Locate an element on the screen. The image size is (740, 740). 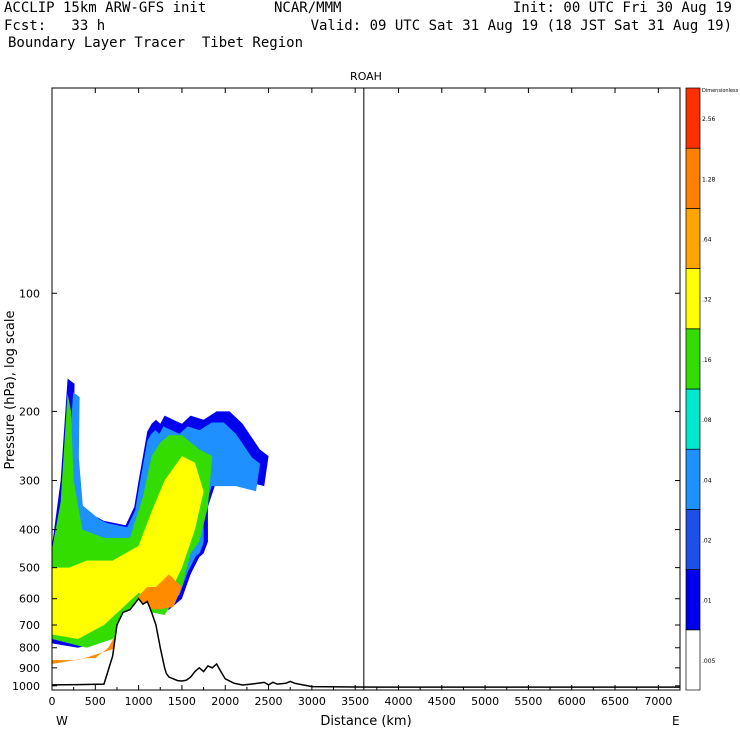
header-line1-left: ACCLIP 15km ARW-GFS init is located at coordinates (105, 8).